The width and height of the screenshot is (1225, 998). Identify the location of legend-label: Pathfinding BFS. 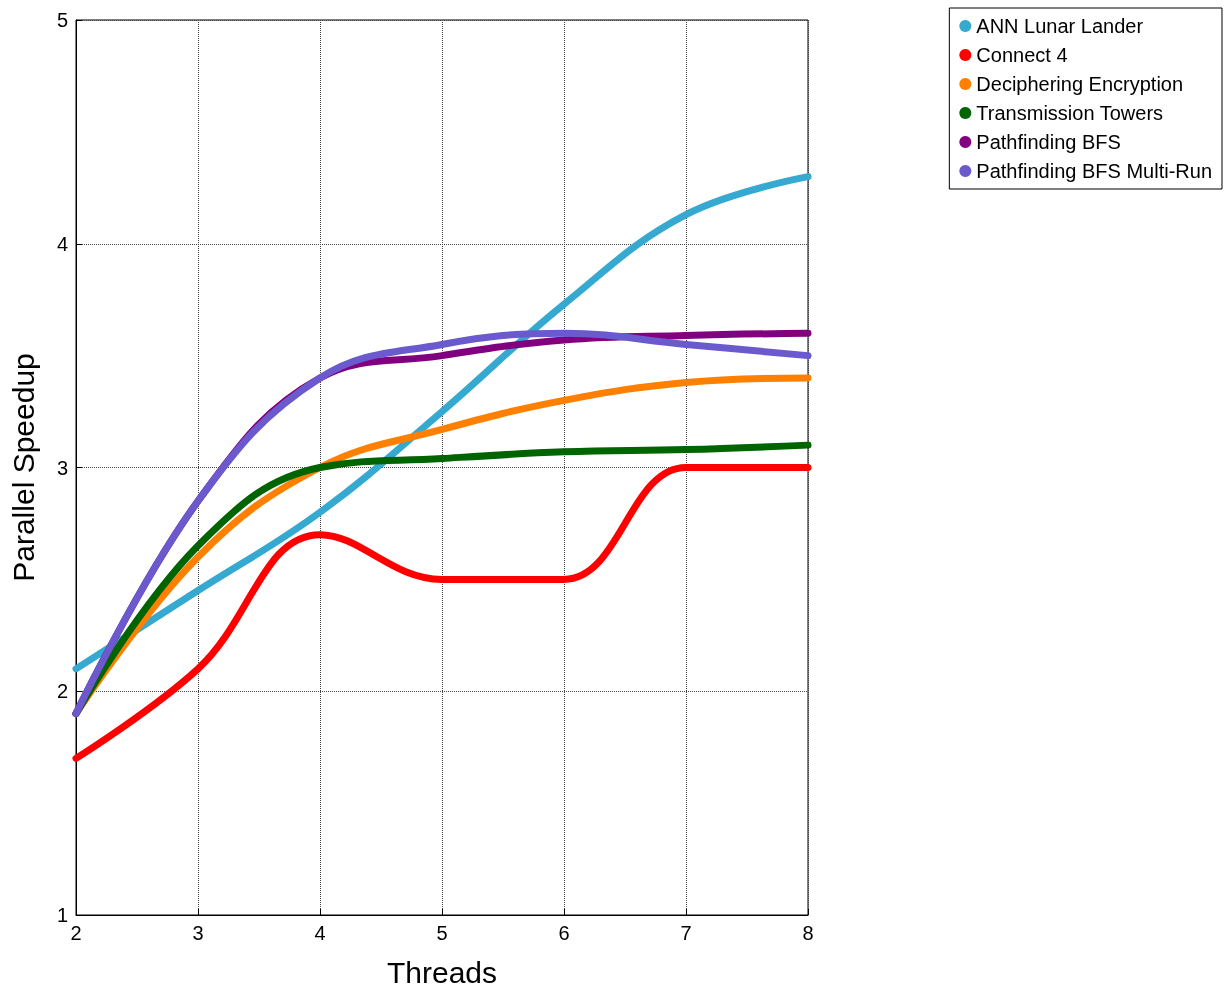
(1048, 142).